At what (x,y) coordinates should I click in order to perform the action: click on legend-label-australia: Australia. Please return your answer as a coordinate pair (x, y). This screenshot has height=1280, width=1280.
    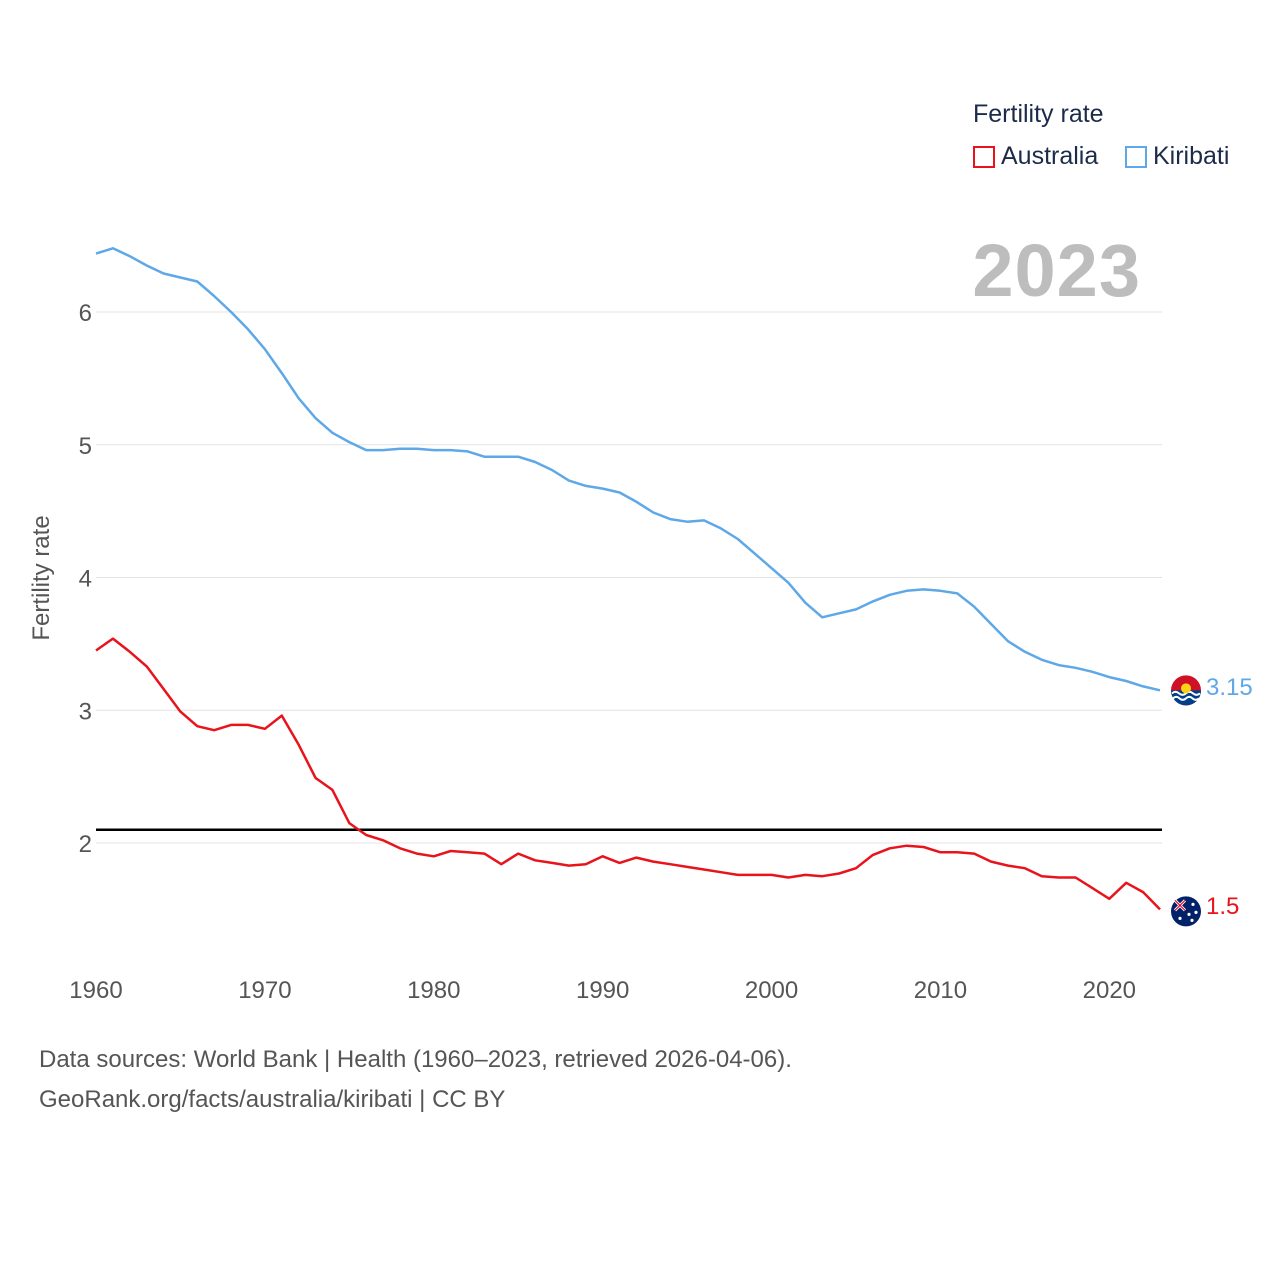
    Looking at the image, I should click on (1050, 156).